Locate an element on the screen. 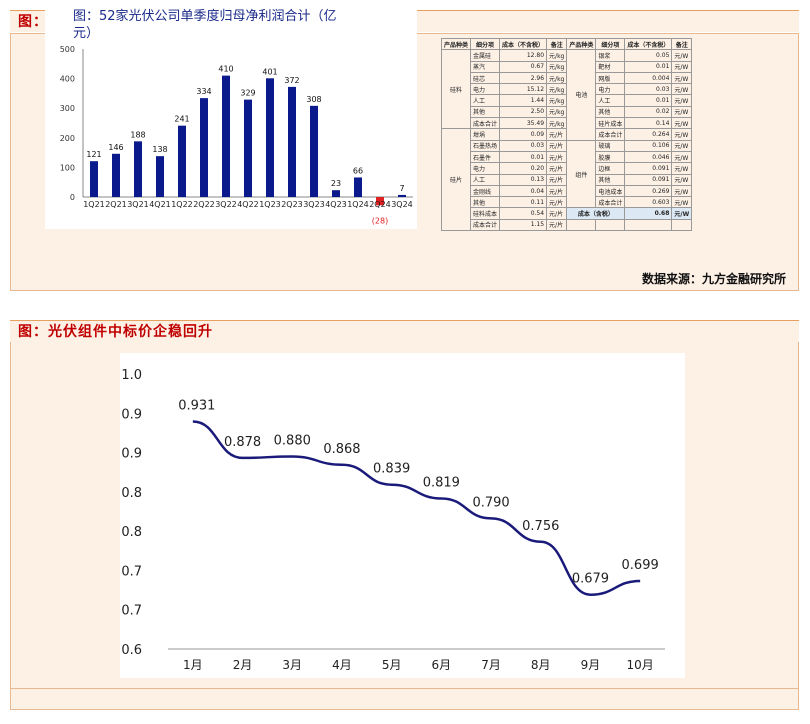  table-cell: 0.20 is located at coordinates (523, 168).